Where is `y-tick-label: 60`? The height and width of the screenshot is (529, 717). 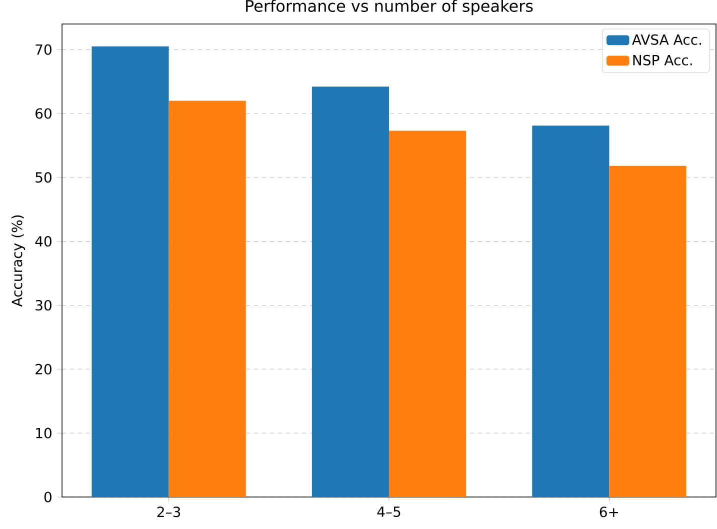 y-tick-label: 60 is located at coordinates (44, 113).